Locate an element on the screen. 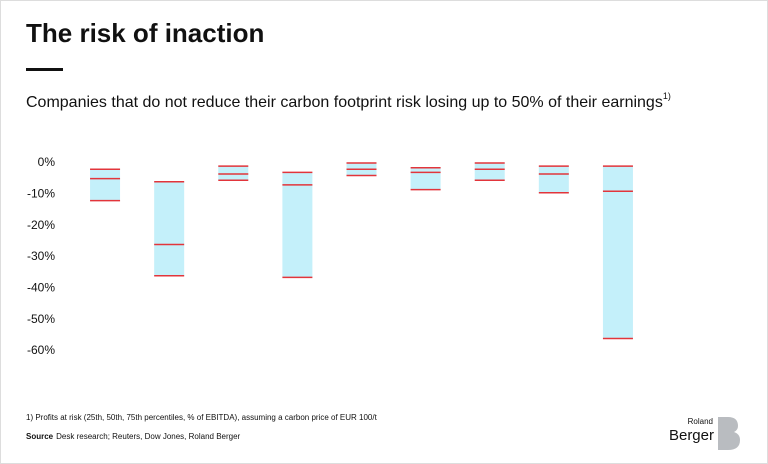 The image size is (768, 464). y-tick-label: -60% is located at coordinates (41, 350).